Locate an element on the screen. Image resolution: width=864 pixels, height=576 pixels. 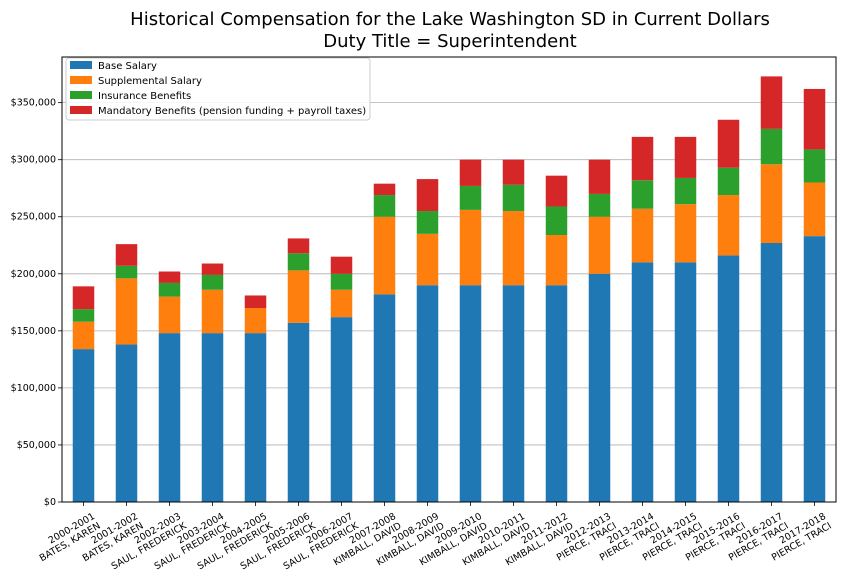
y-tick-label: $350,000 is located at coordinates (33, 103).